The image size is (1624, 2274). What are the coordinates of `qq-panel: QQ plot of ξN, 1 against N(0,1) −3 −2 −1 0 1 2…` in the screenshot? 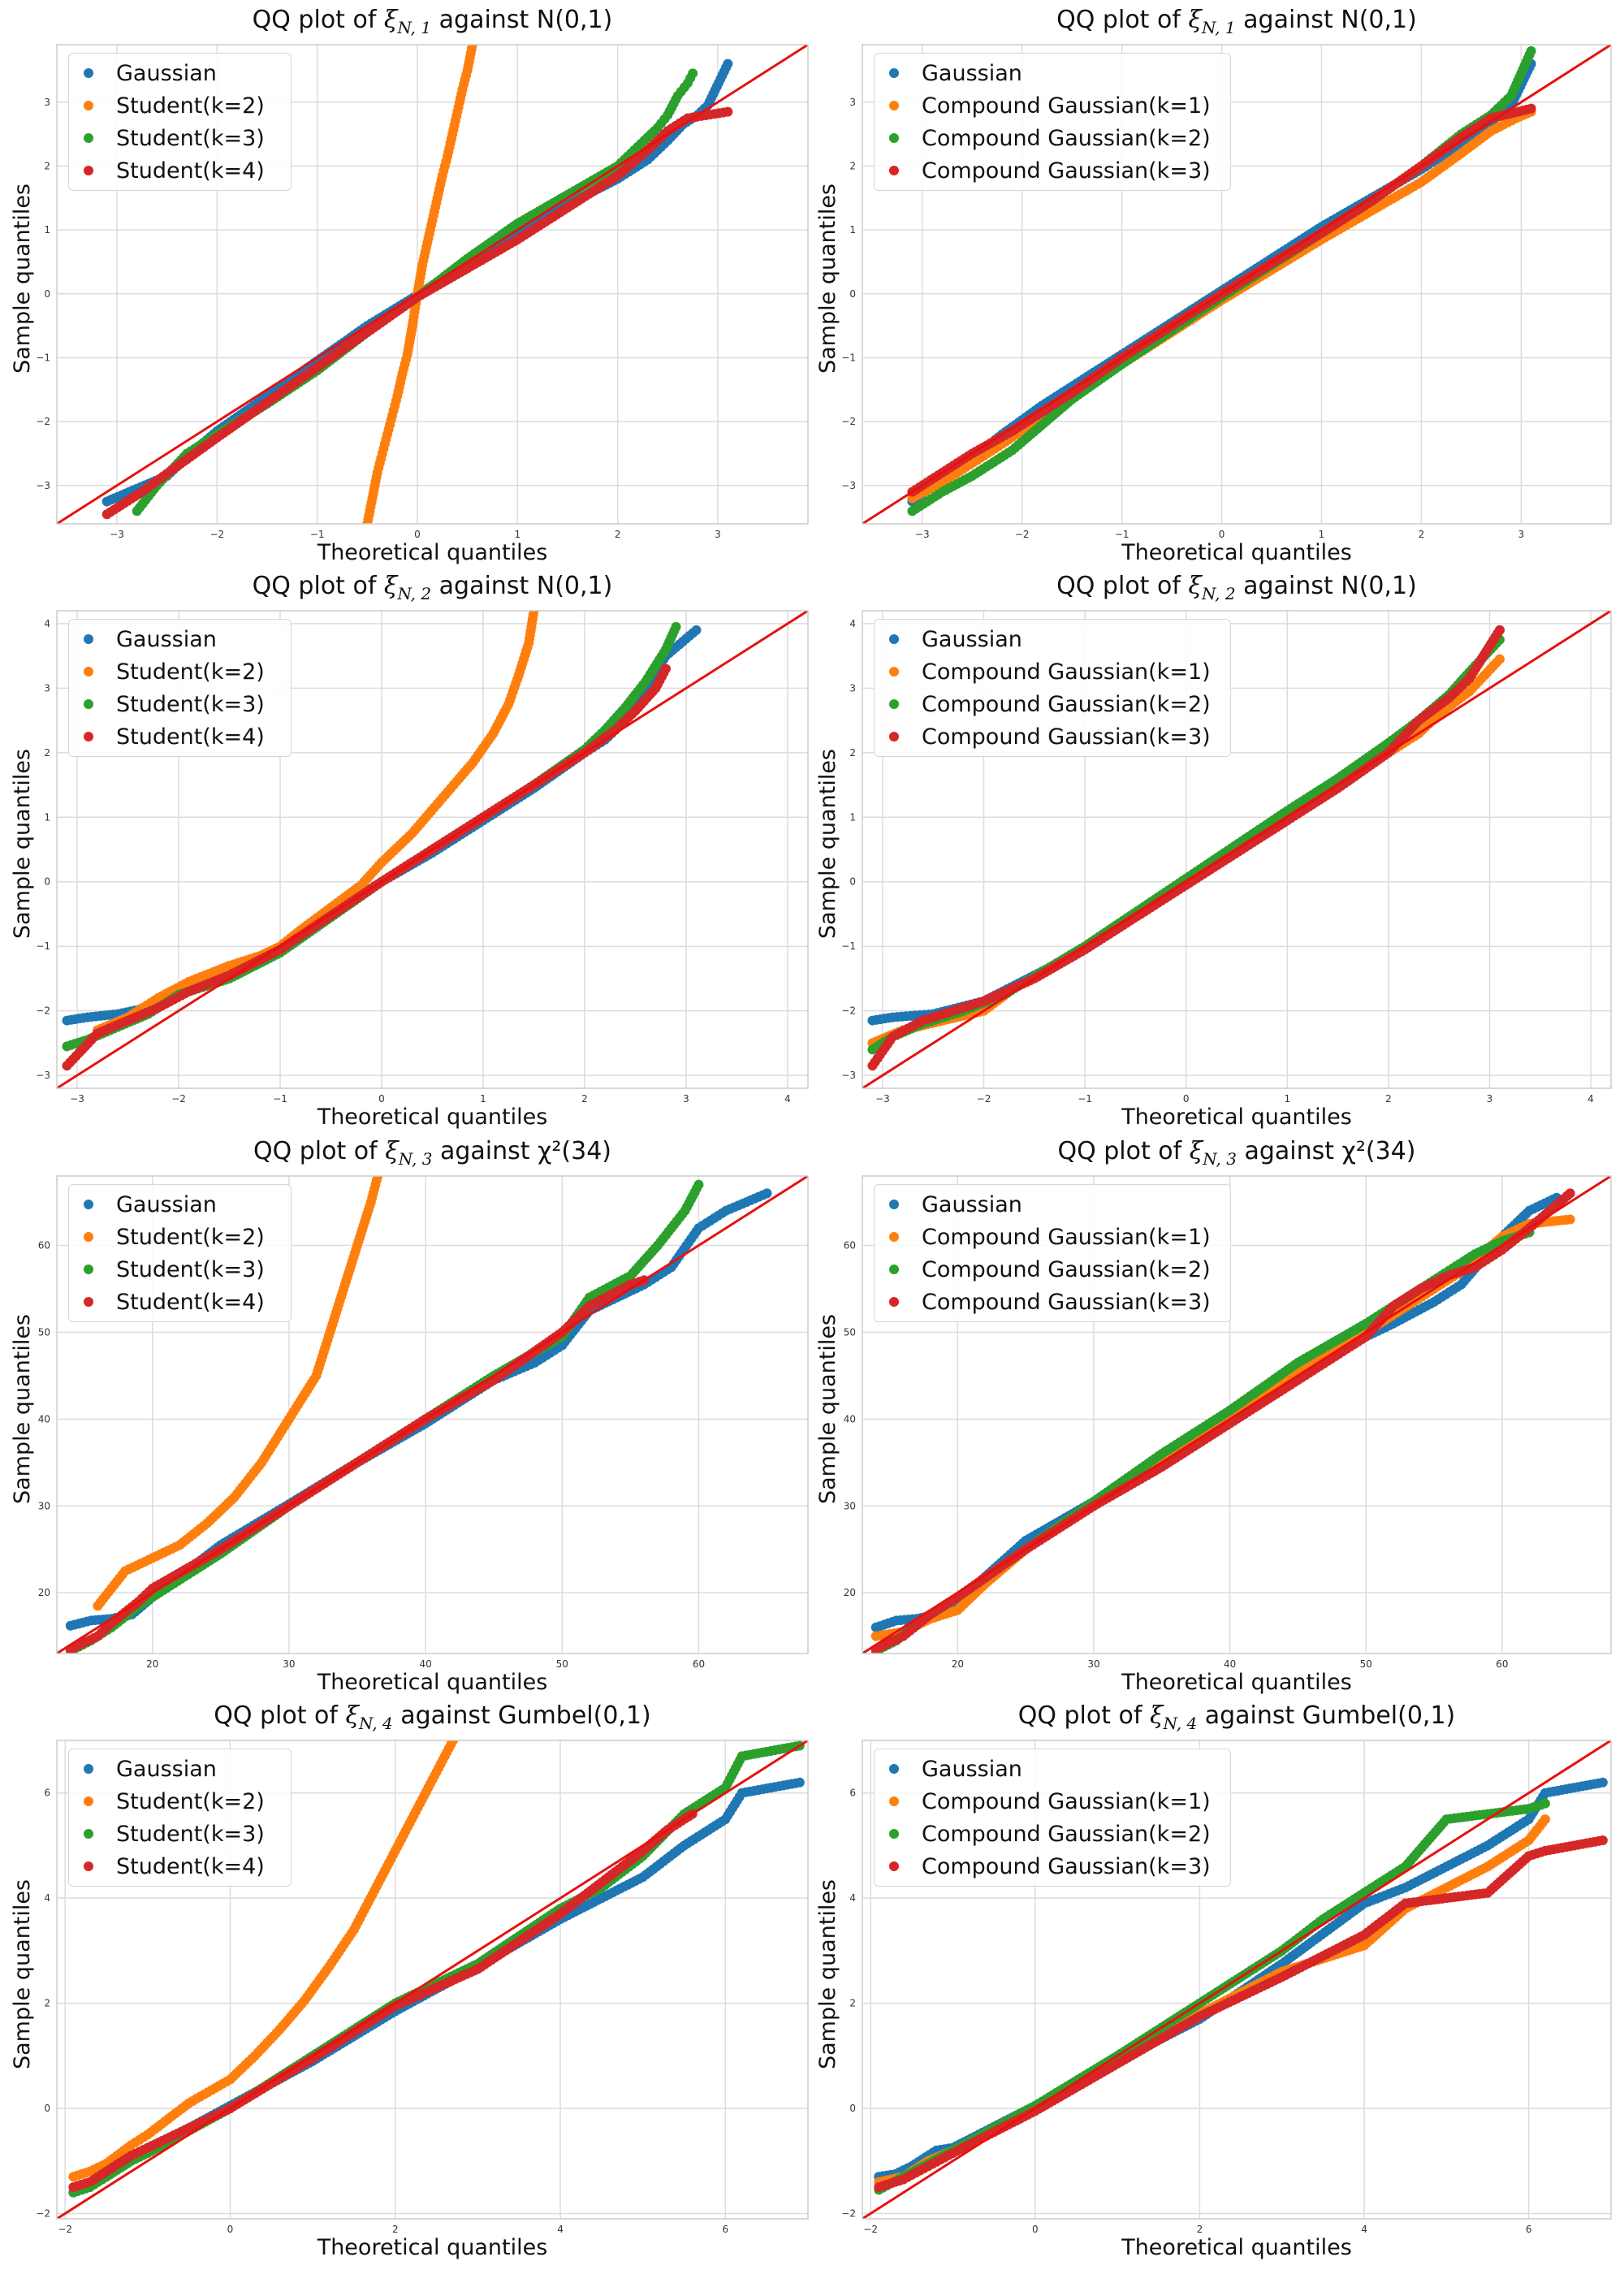 It's located at (405, 288).